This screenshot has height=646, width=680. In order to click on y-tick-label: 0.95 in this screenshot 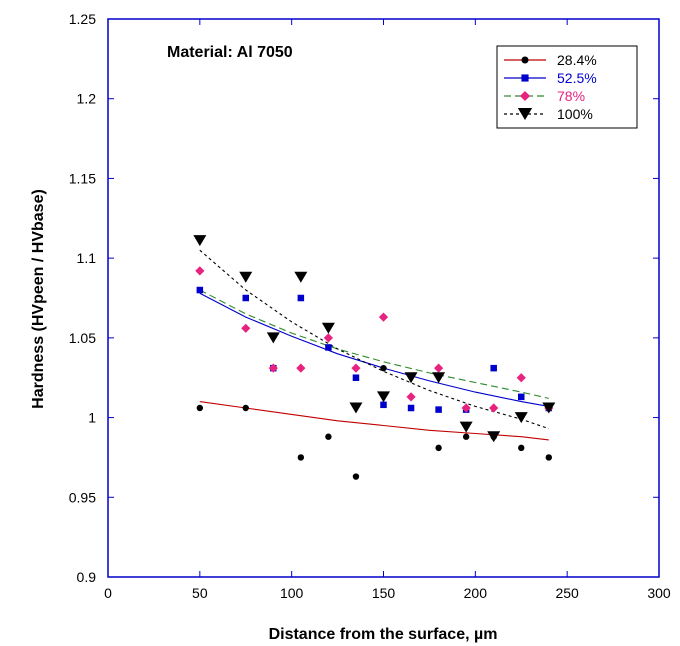, I will do `click(82, 497)`.